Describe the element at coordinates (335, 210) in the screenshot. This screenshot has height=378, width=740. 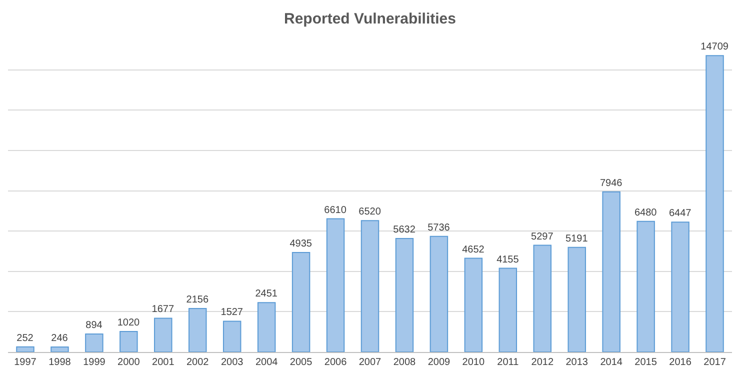
I see `data-label: 6610` at that location.